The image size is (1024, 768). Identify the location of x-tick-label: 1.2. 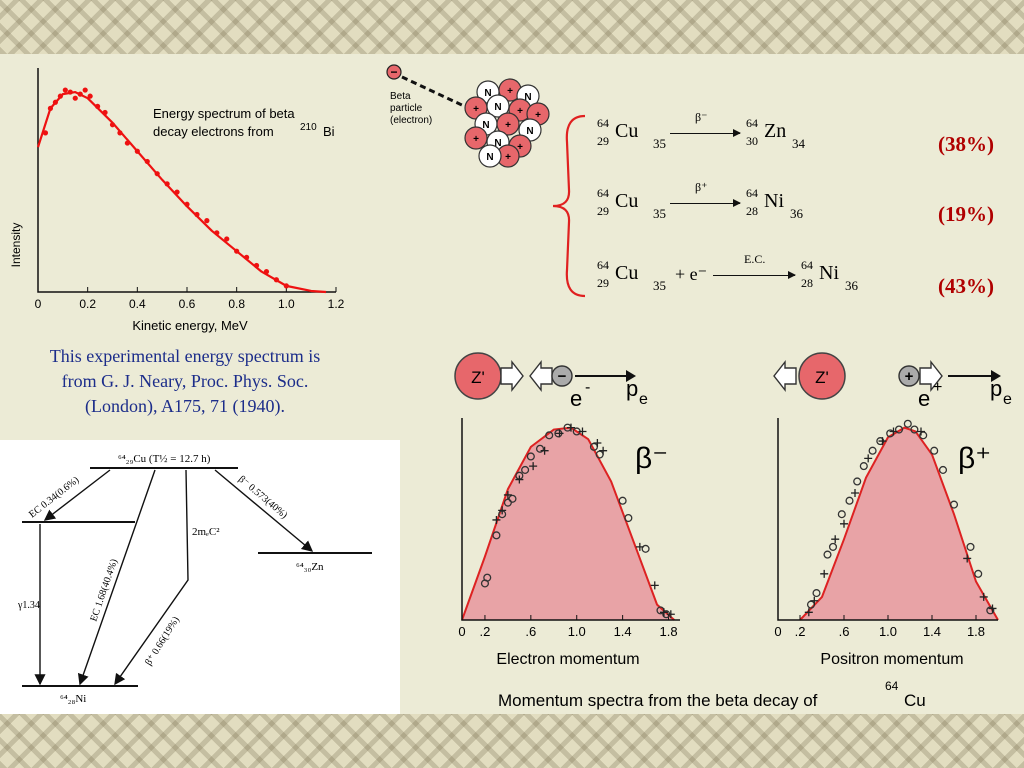
(336, 304).